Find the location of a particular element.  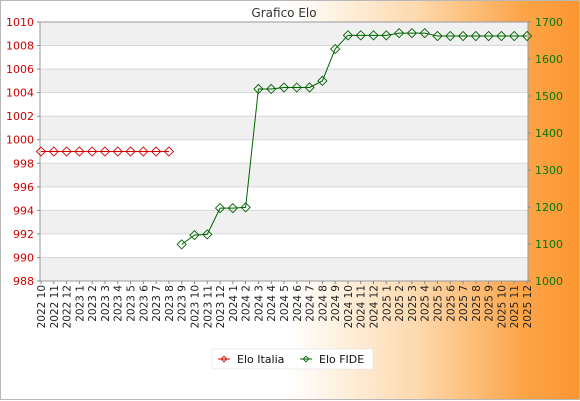

legend-item-elo-italia: Elo Italia is located at coordinates (251, 359).